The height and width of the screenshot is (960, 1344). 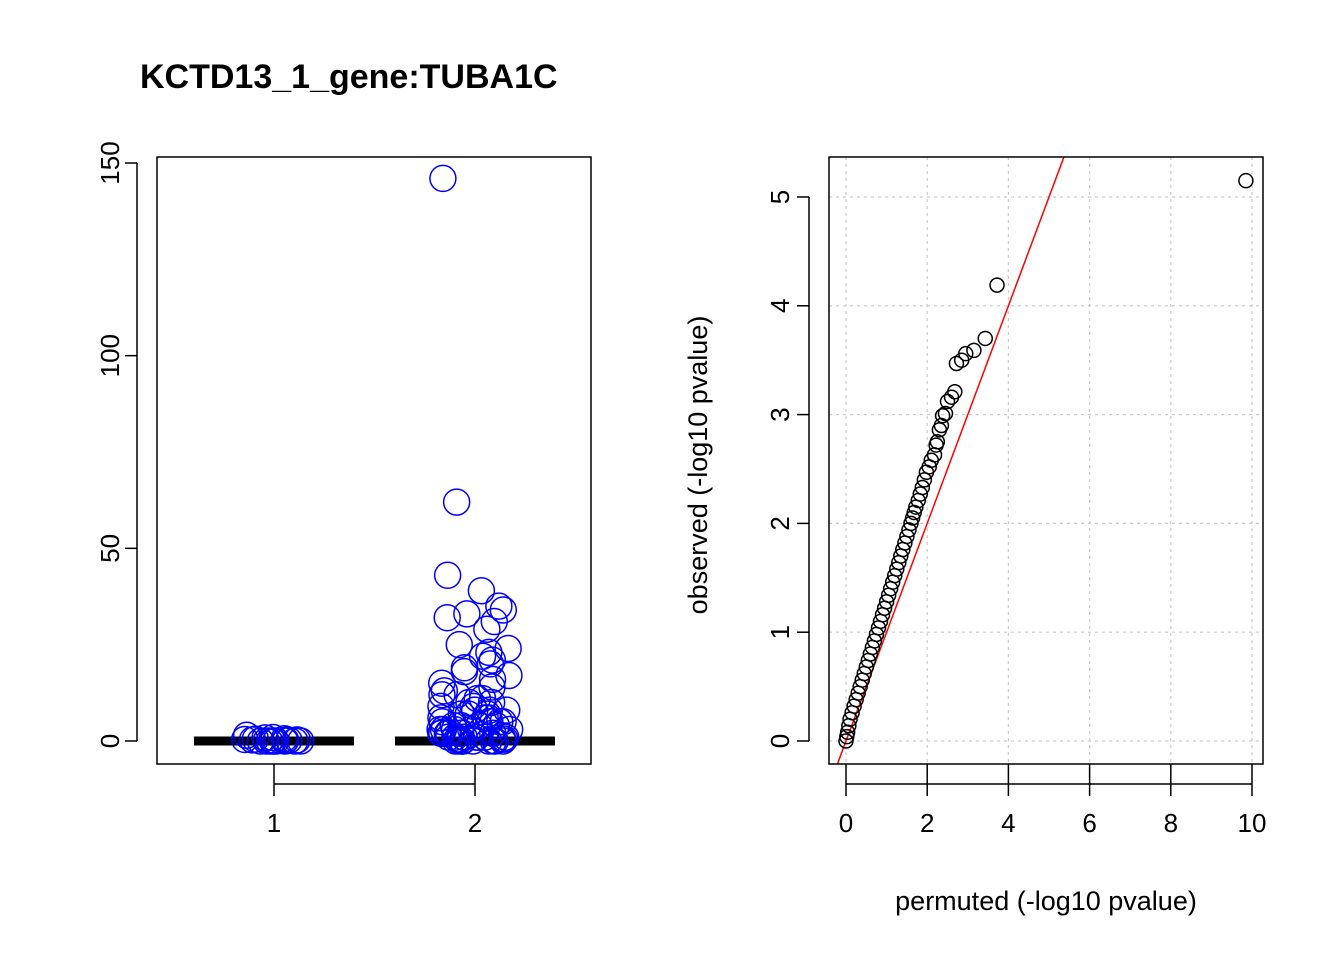 I want to click on x-tick-label: 10, so click(x=1252, y=823).